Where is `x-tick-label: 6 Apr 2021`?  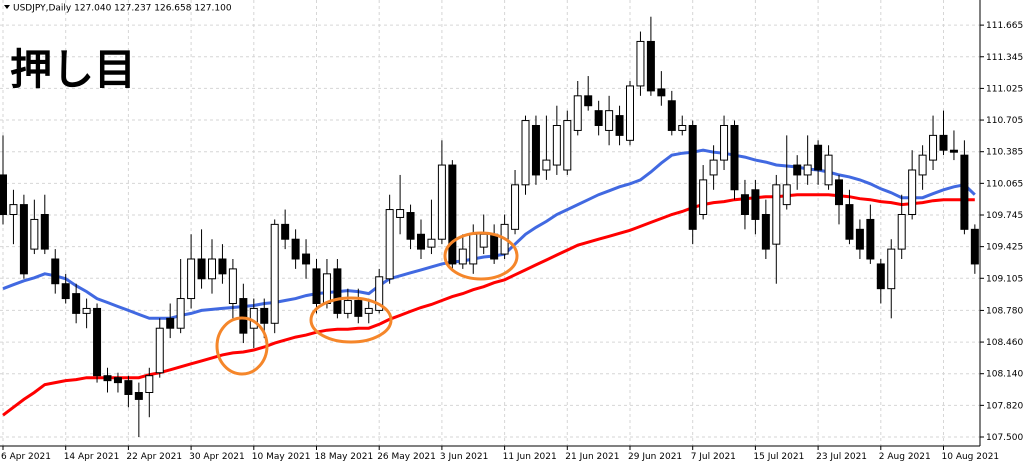 x-tick-label: 6 Apr 2021 is located at coordinates (26, 457).